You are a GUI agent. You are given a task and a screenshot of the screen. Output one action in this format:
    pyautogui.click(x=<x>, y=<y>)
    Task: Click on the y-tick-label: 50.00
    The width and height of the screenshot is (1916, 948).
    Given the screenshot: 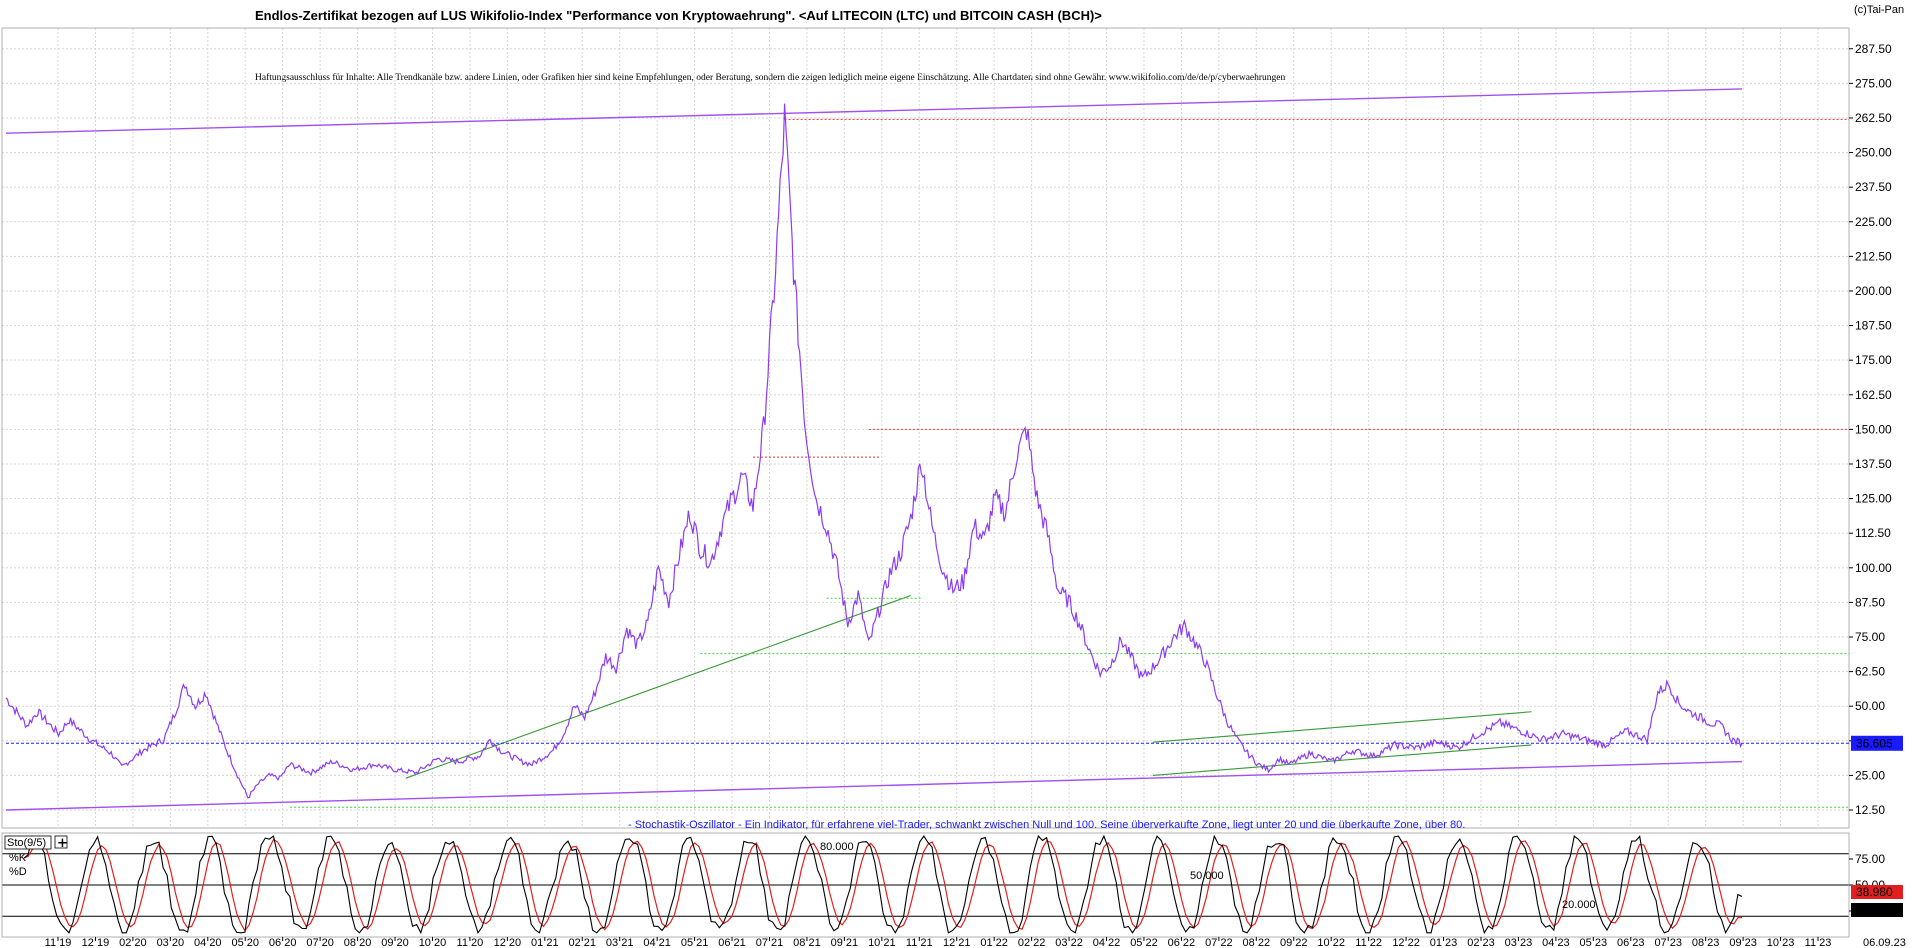 What is the action you would take?
    pyautogui.click(x=1870, y=706)
    